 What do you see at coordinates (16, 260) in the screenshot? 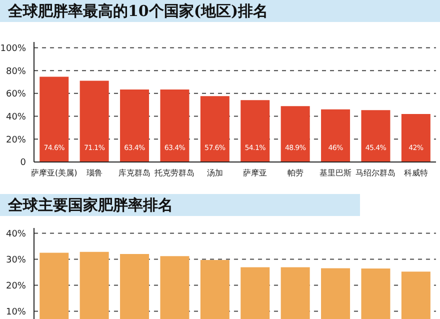
I see `y-tick-label: 30%` at bounding box center [16, 260].